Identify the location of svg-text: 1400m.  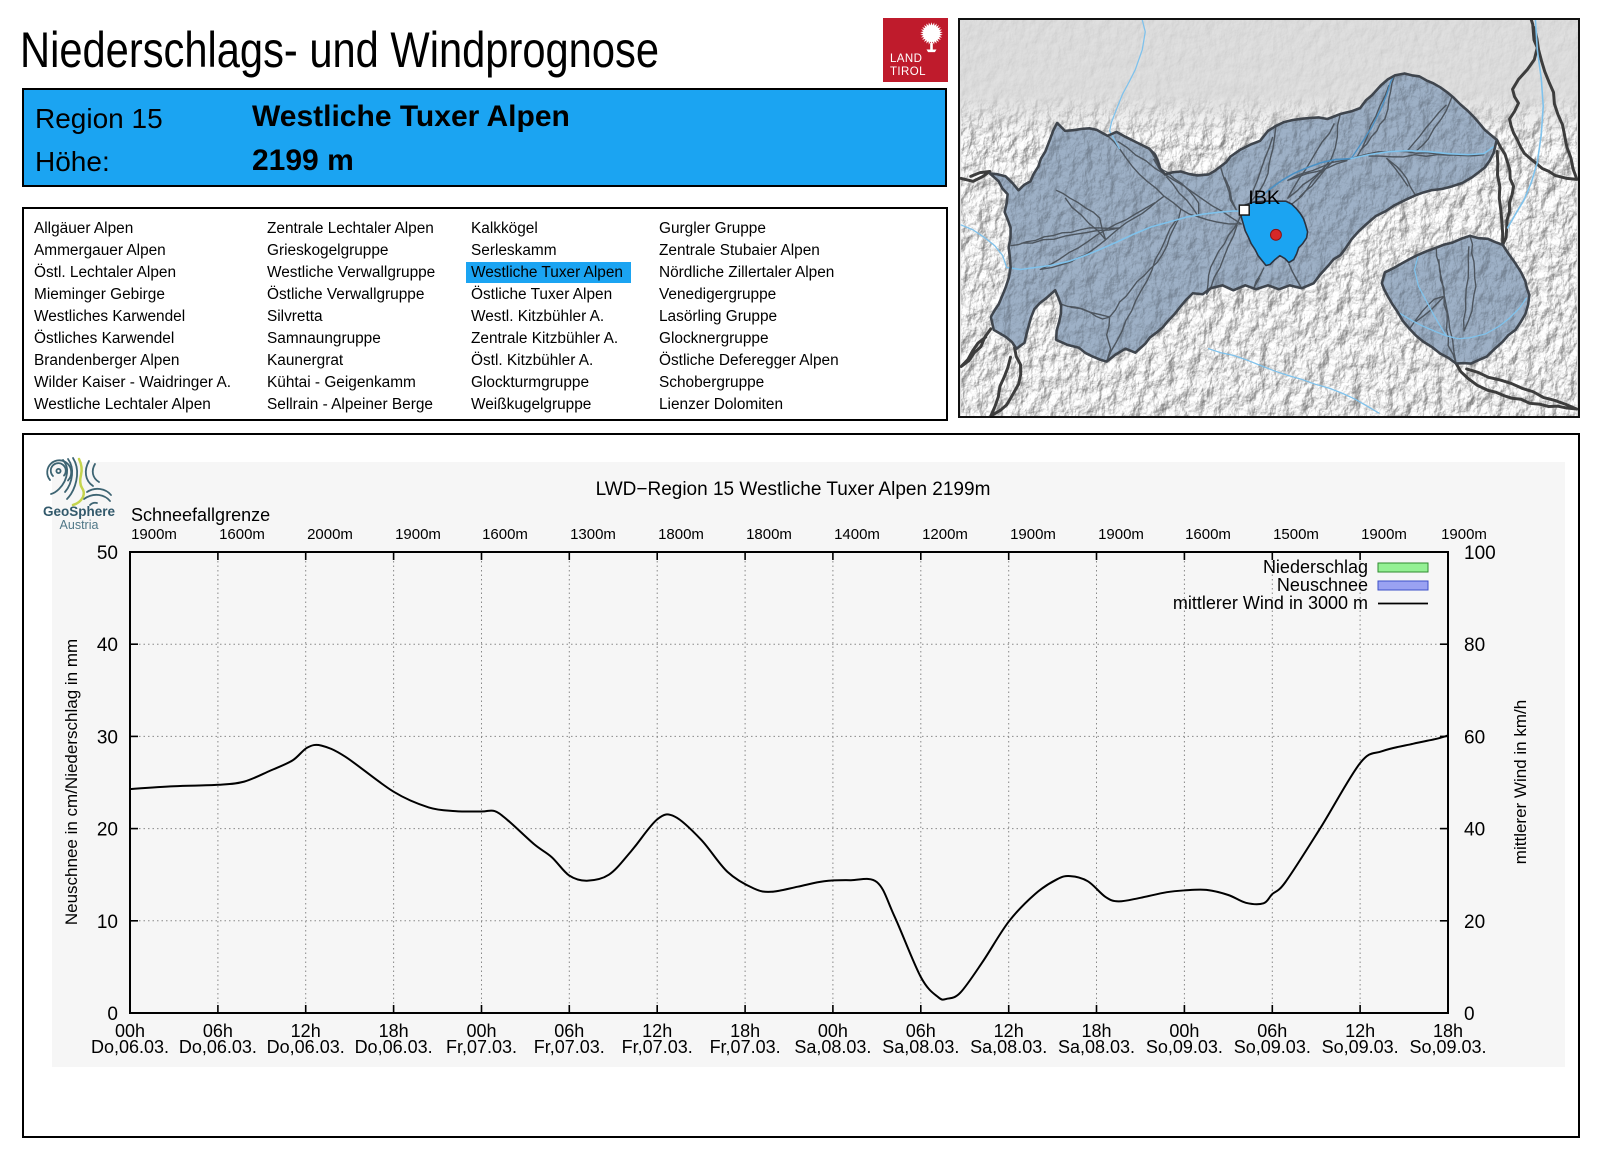
(857, 534).